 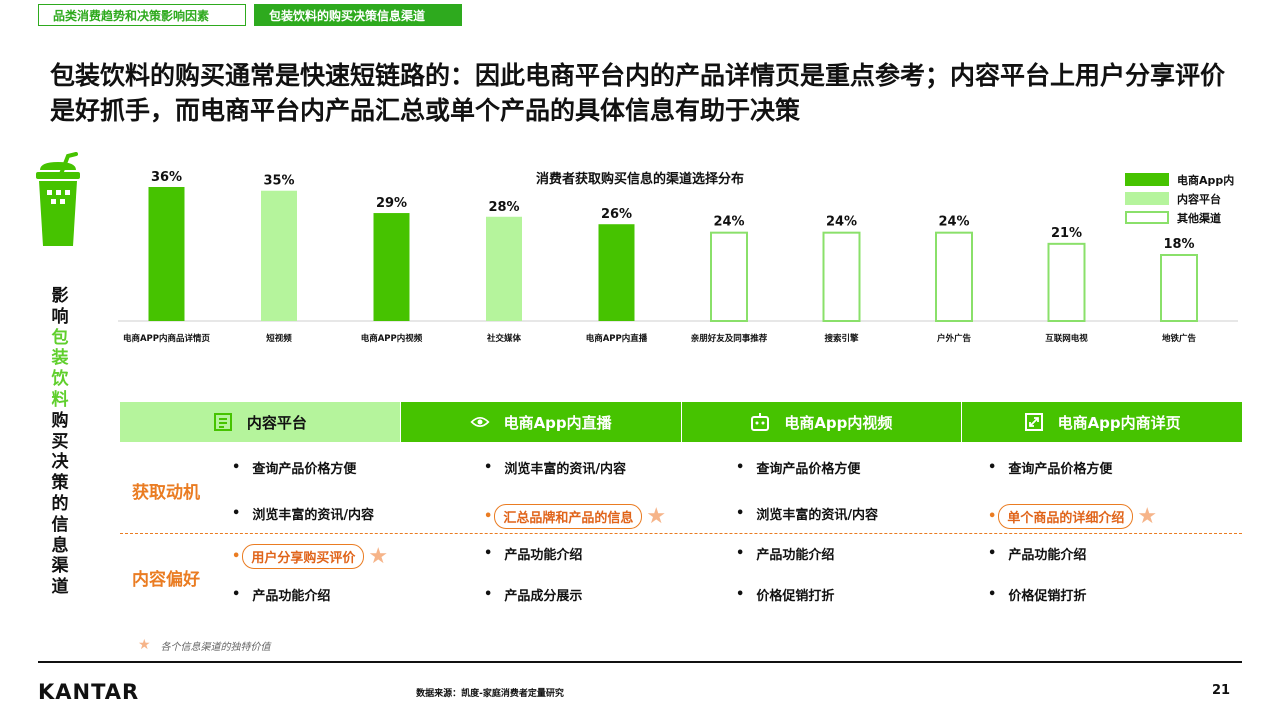 What do you see at coordinates (60, 420) in the screenshot?
I see `side-label-char: 购` at bounding box center [60, 420].